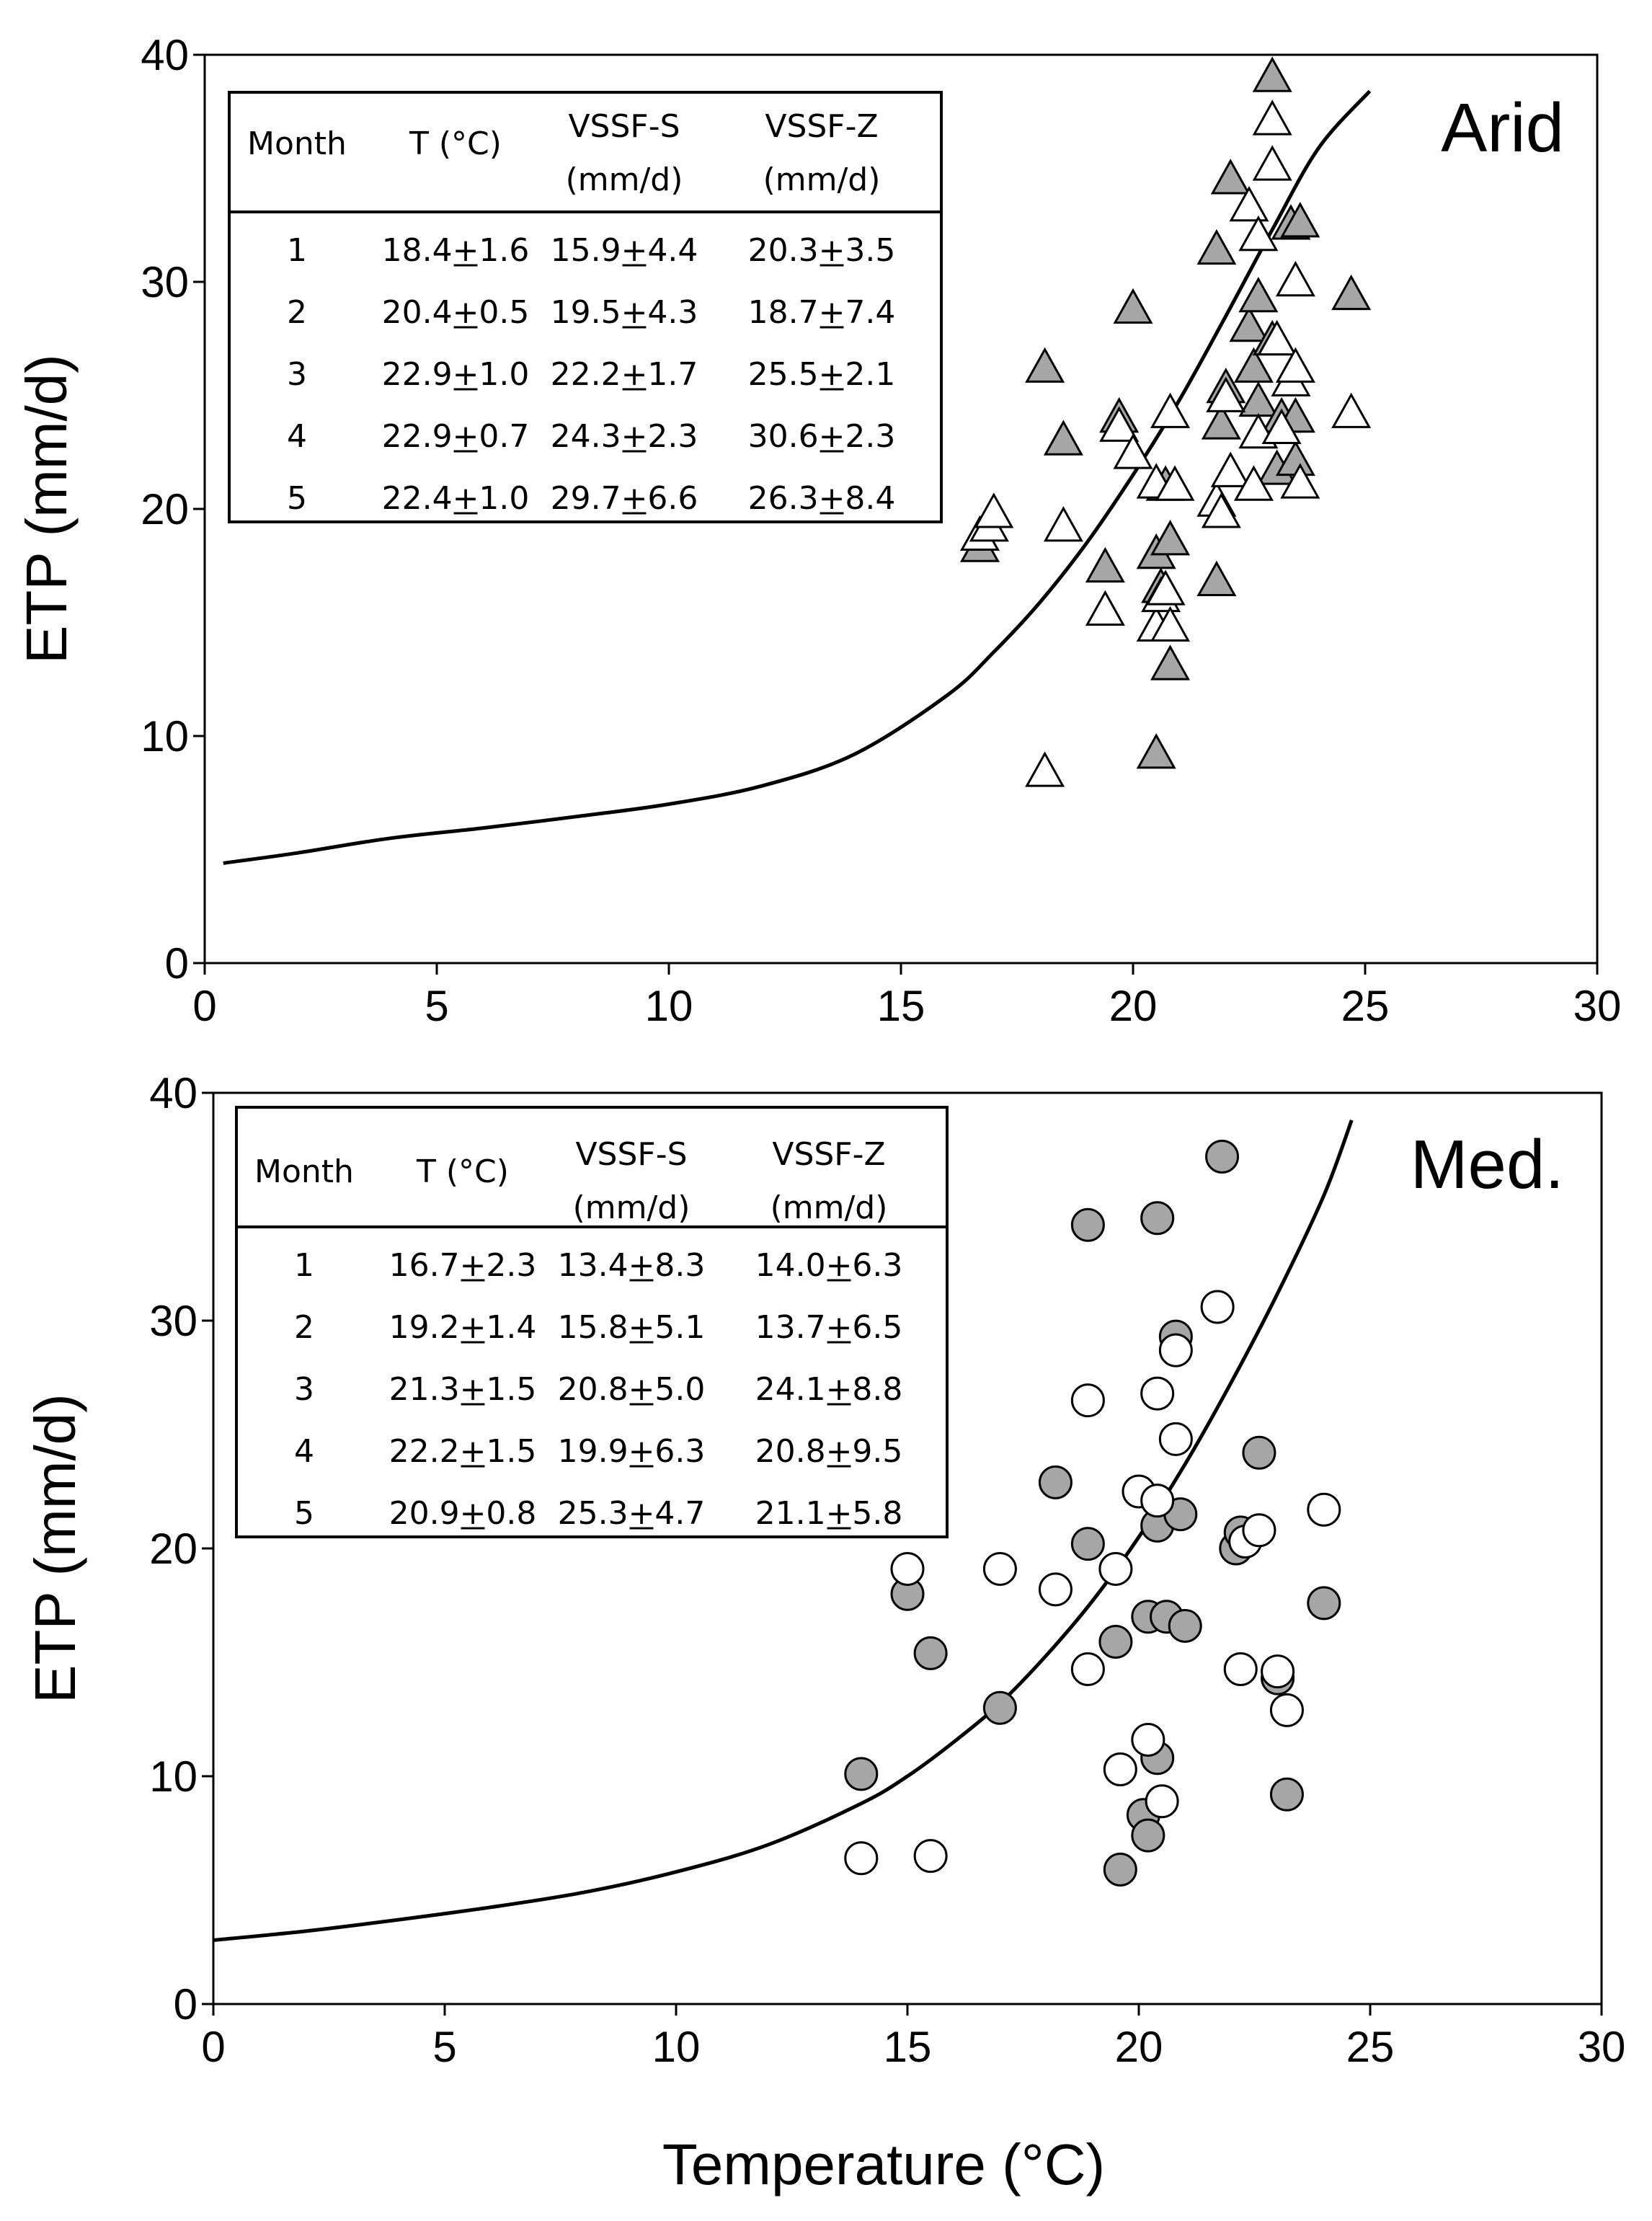 This screenshot has width=1652, height=2221. I want to click on table-value-cell: 25.3+4.7, so click(632, 1513).